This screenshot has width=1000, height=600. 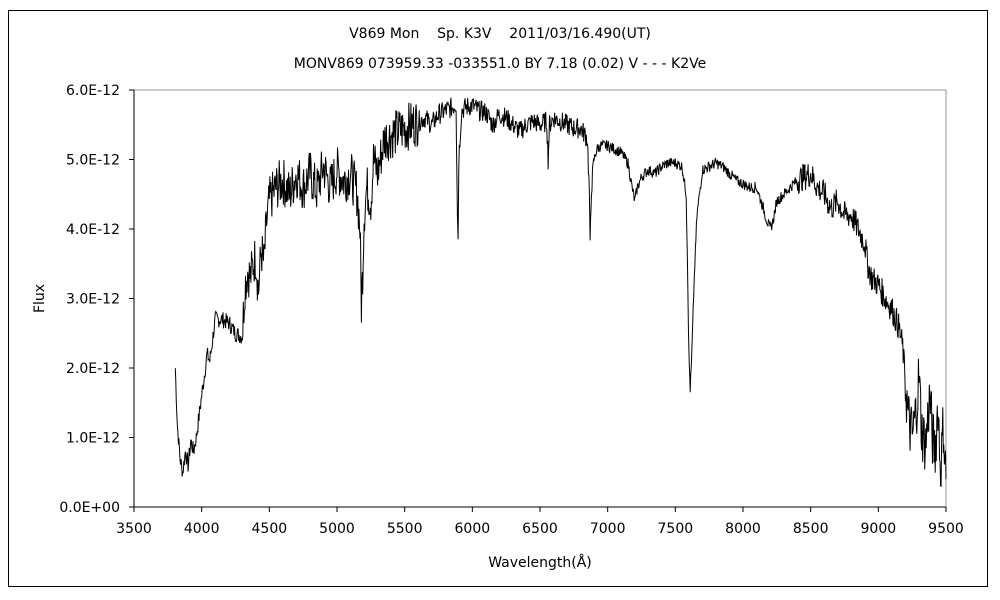 I want to click on x-tick-label: 4000, so click(x=202, y=529).